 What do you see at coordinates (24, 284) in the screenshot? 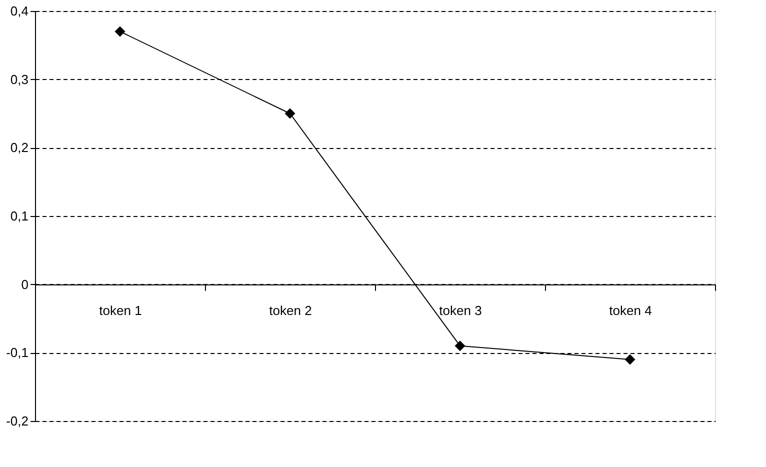
I see `y-tick-label: 0` at bounding box center [24, 284].